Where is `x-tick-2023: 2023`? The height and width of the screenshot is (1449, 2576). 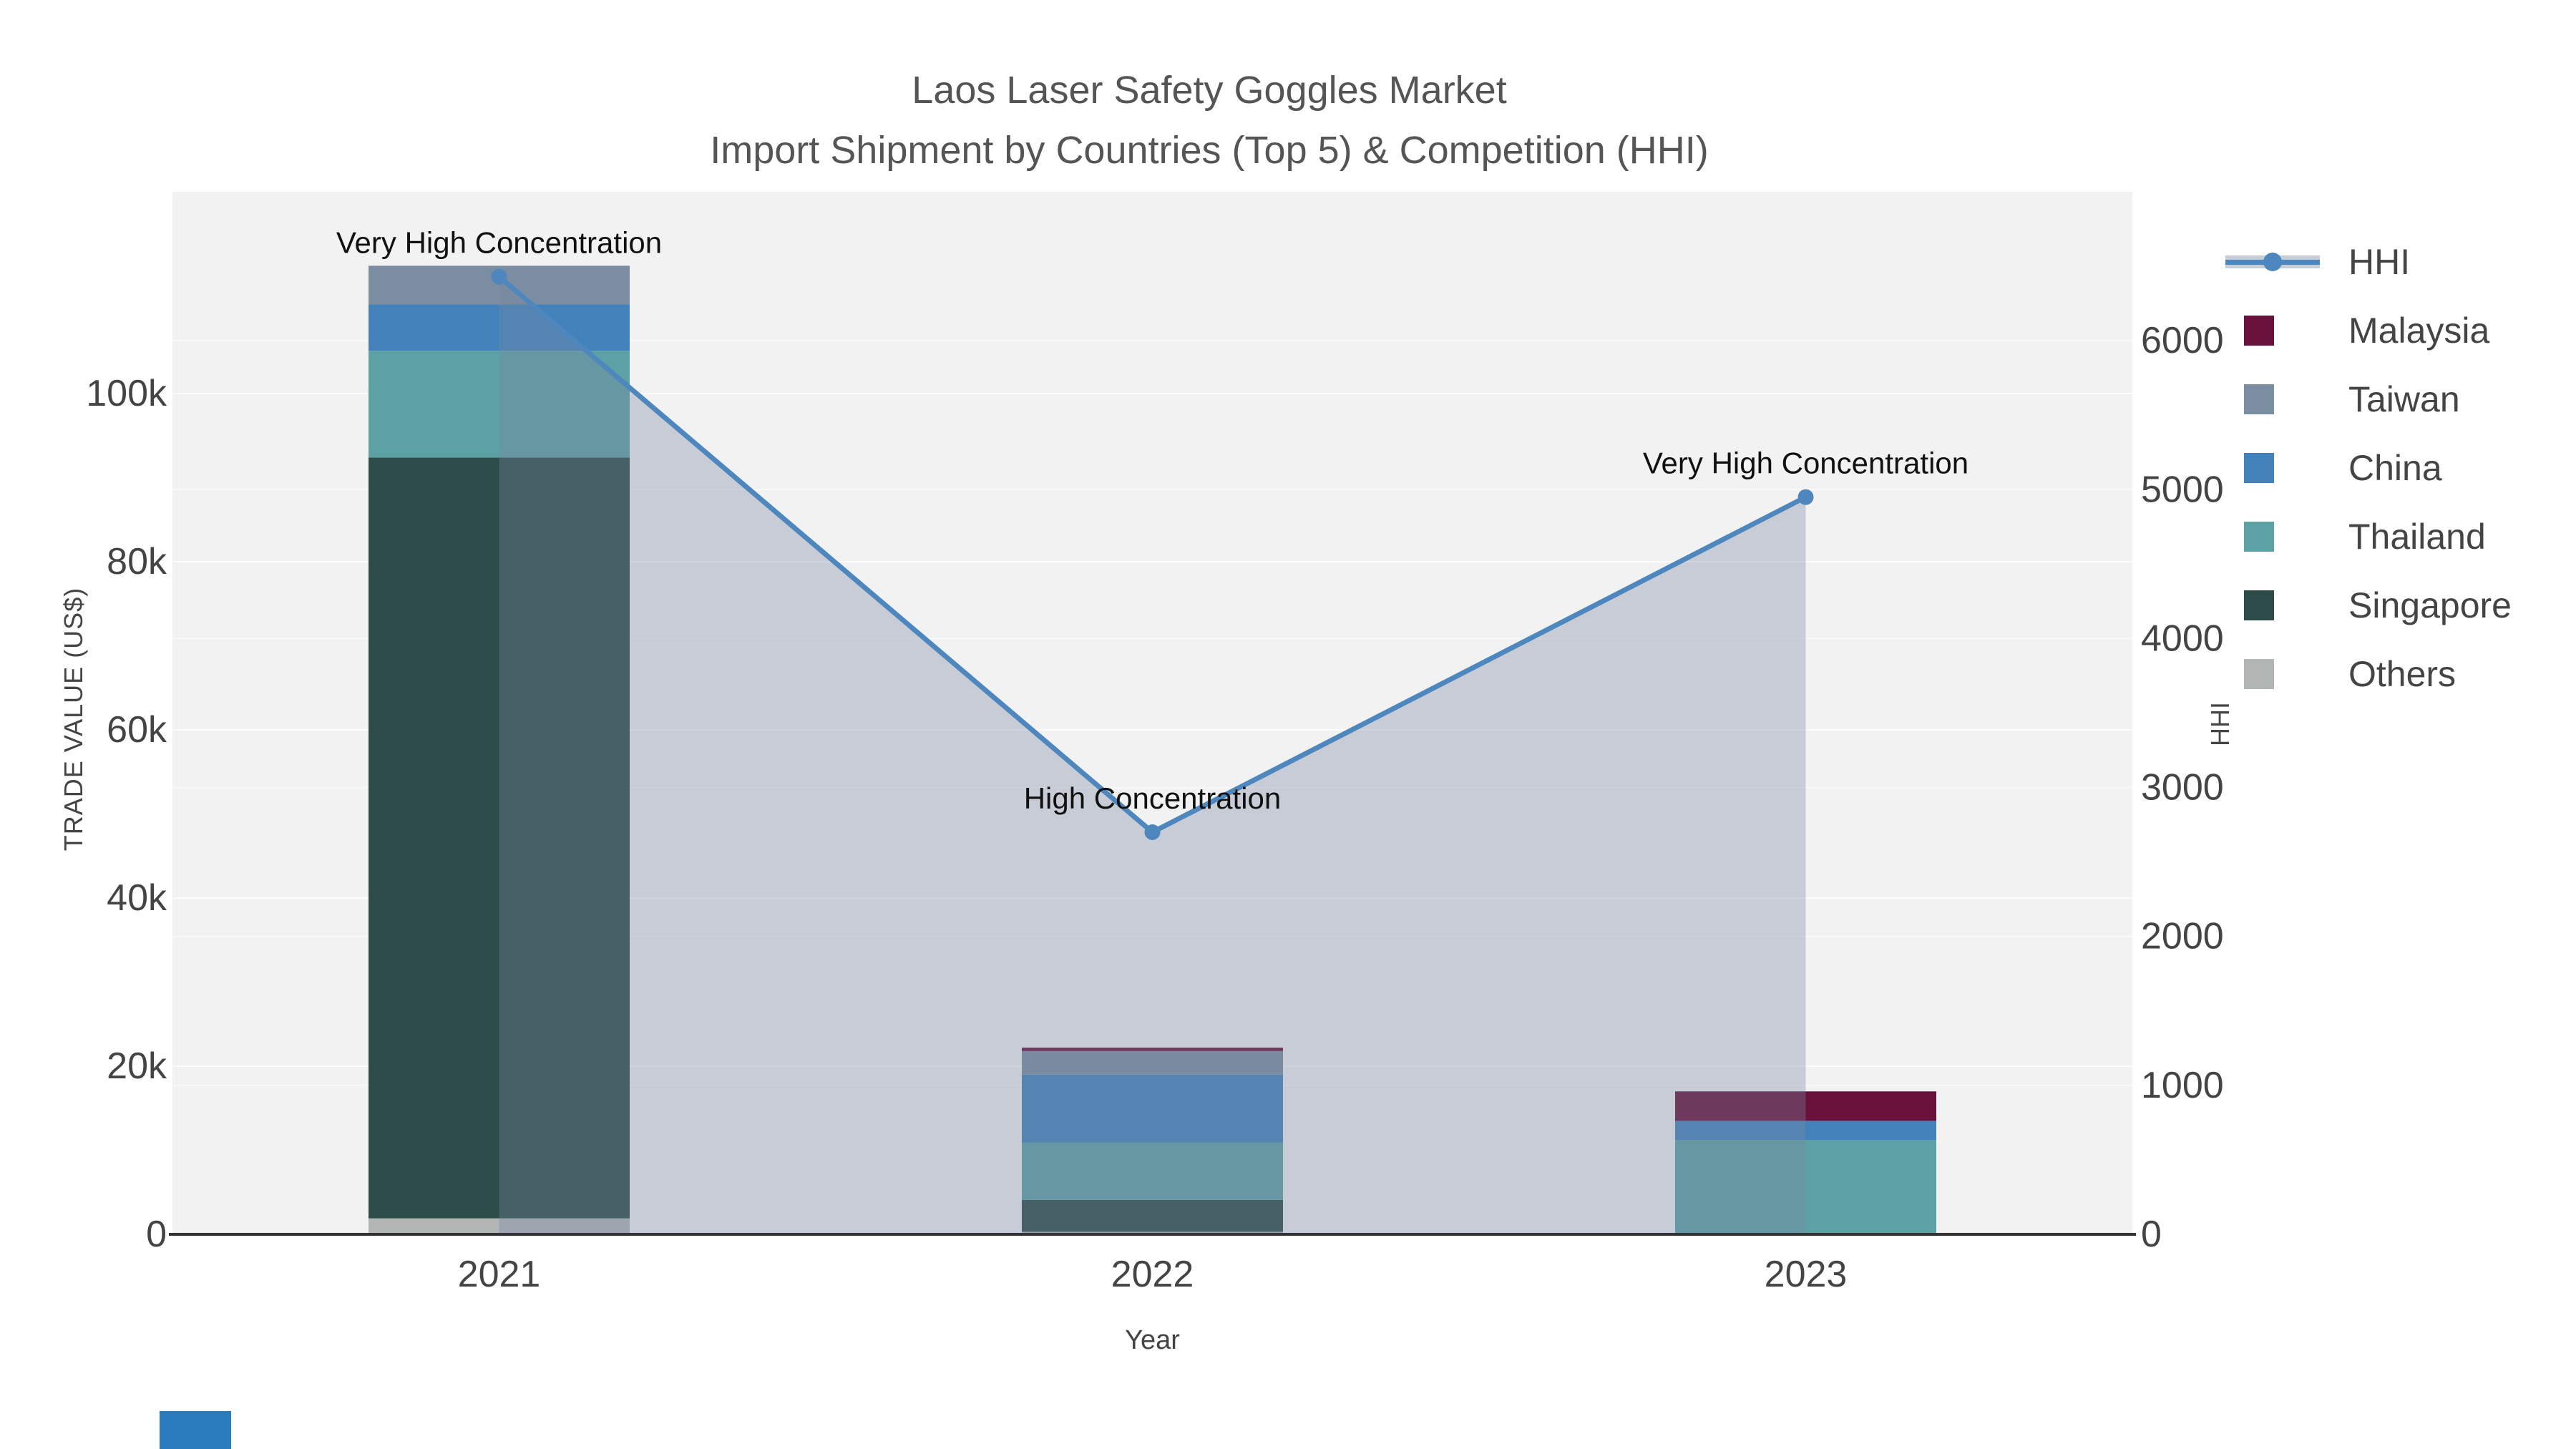
x-tick-2023: 2023 is located at coordinates (1806, 1274).